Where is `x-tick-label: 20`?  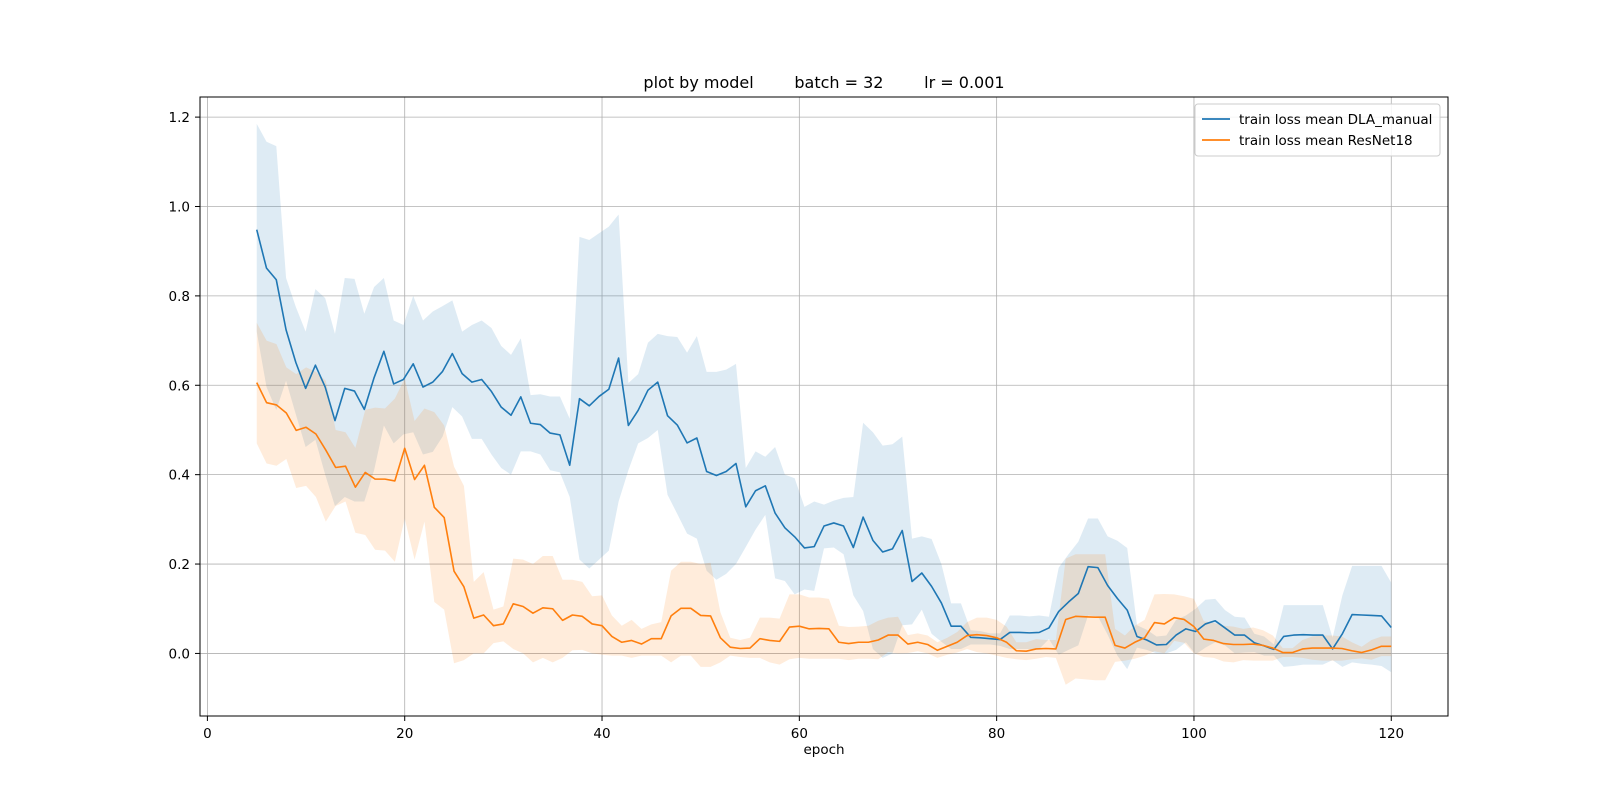
x-tick-label: 20 is located at coordinates (404, 734).